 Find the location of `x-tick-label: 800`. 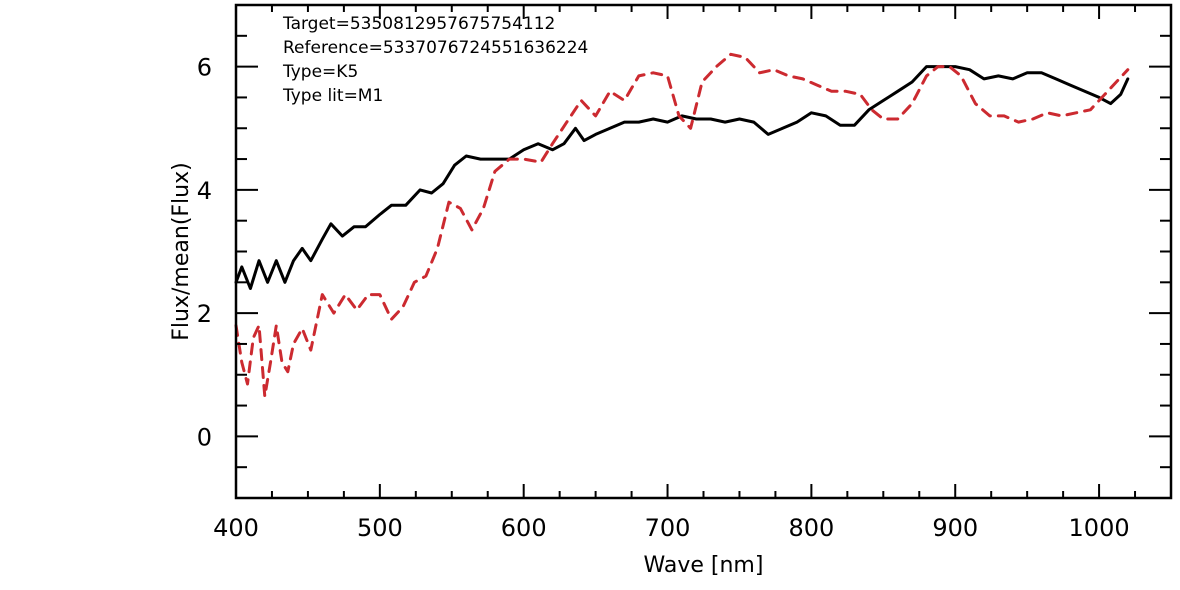

x-tick-label: 800 is located at coordinates (811, 528).